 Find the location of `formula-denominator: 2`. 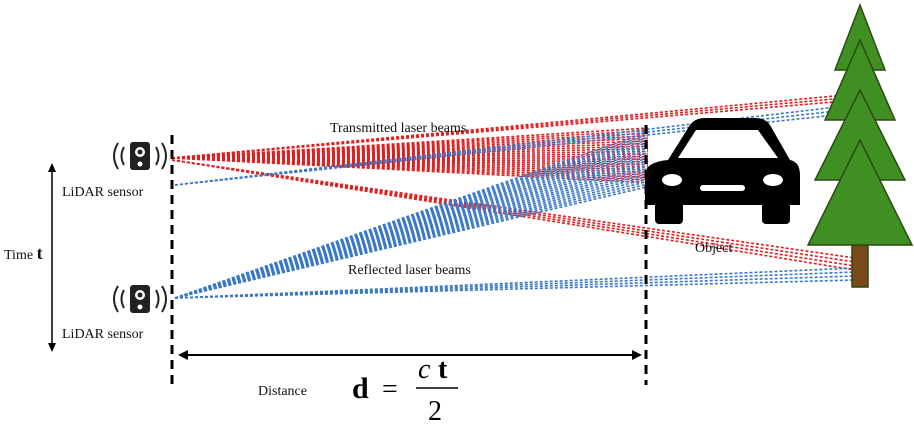

formula-denominator: 2 is located at coordinates (435, 411).